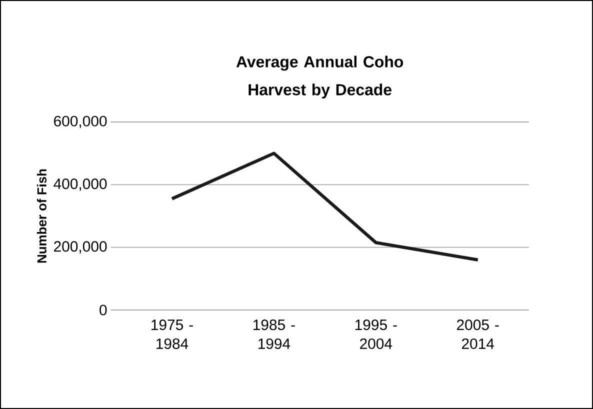  Describe the element at coordinates (274, 335) in the screenshot. I see `x-tick-label: 1985 - 1994` at that location.